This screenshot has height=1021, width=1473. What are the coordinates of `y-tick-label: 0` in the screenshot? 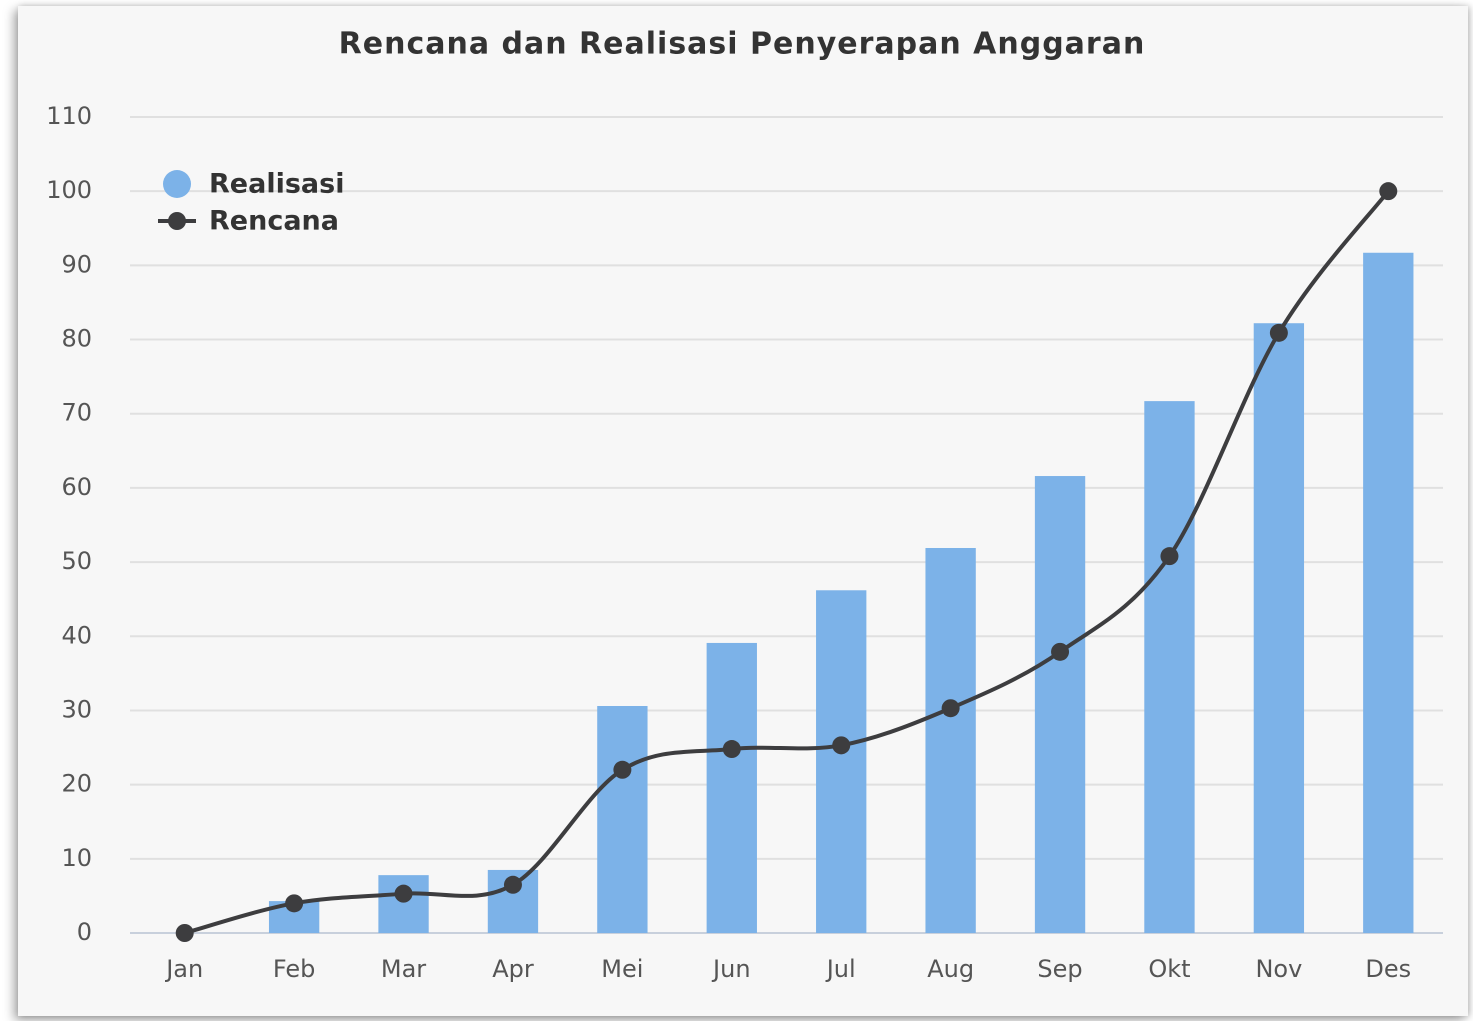 It's located at (84, 932).